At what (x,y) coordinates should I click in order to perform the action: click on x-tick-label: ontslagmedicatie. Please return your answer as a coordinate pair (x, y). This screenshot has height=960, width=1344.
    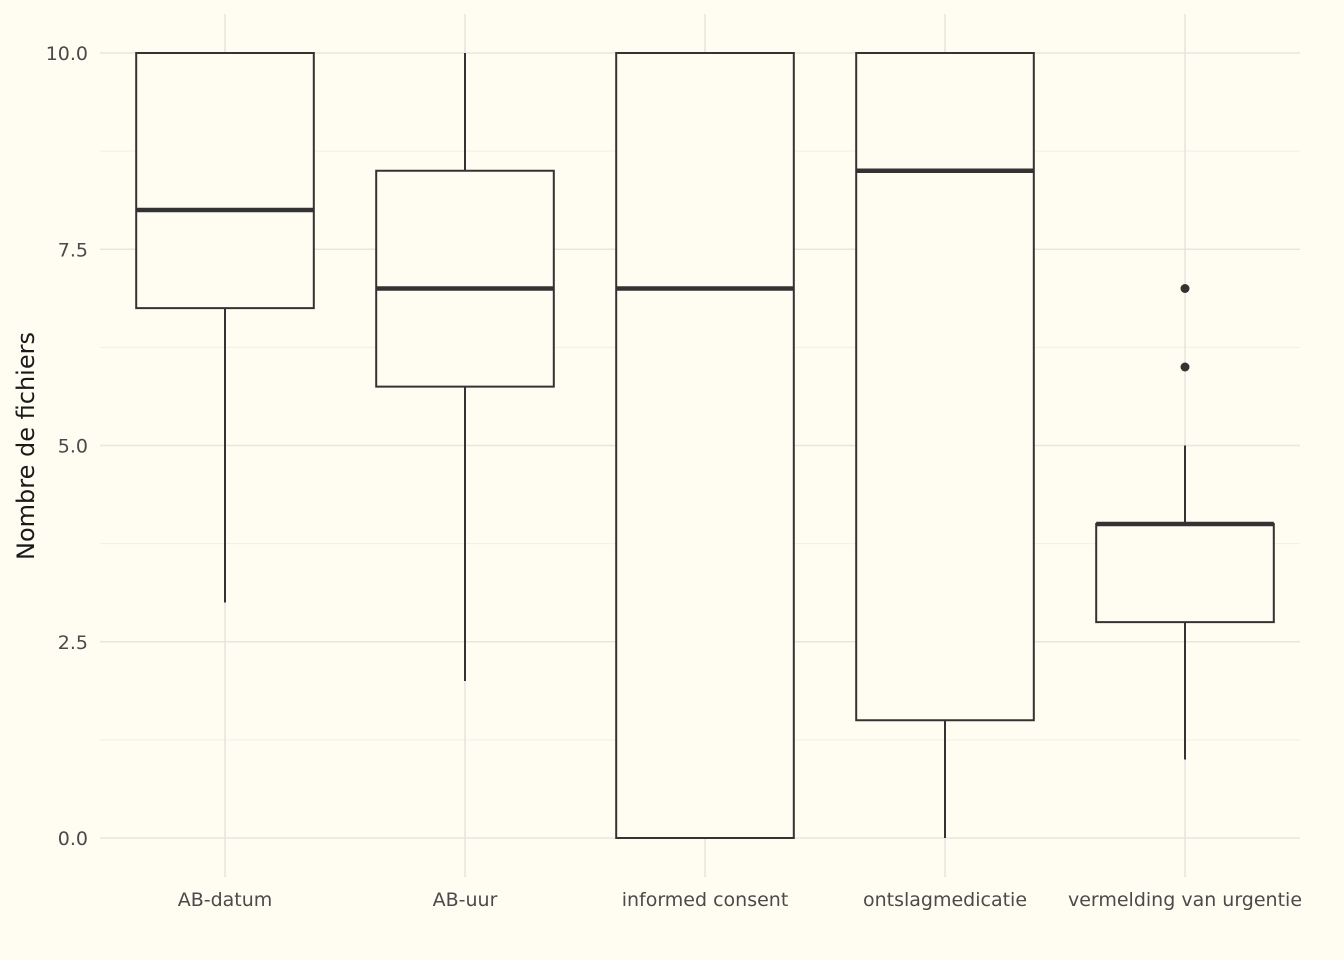
    Looking at the image, I should click on (945, 900).